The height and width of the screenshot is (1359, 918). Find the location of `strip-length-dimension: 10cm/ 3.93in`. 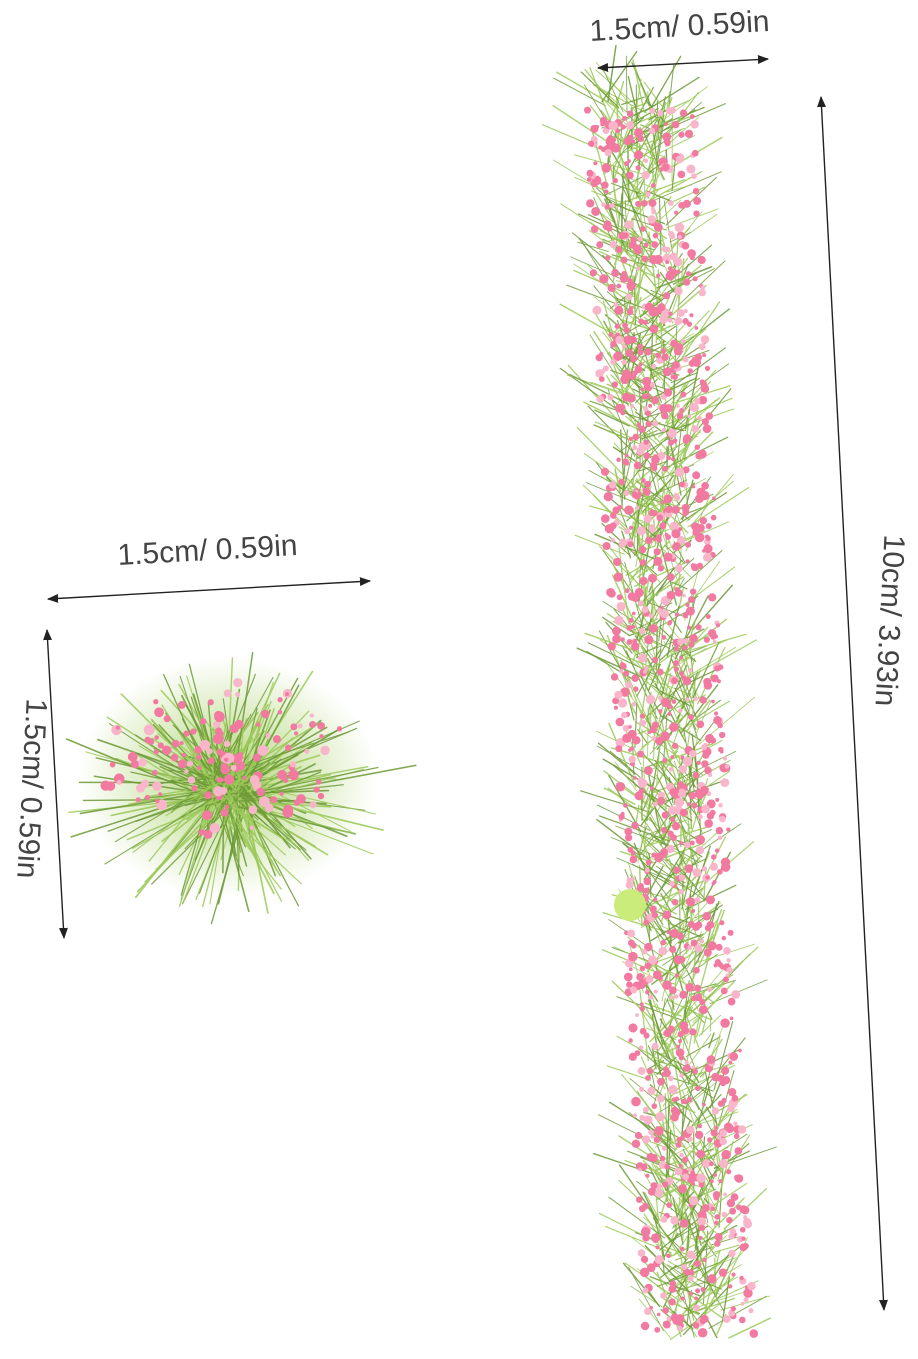

strip-length-dimension: 10cm/ 3.93in is located at coordinates (864, 703).